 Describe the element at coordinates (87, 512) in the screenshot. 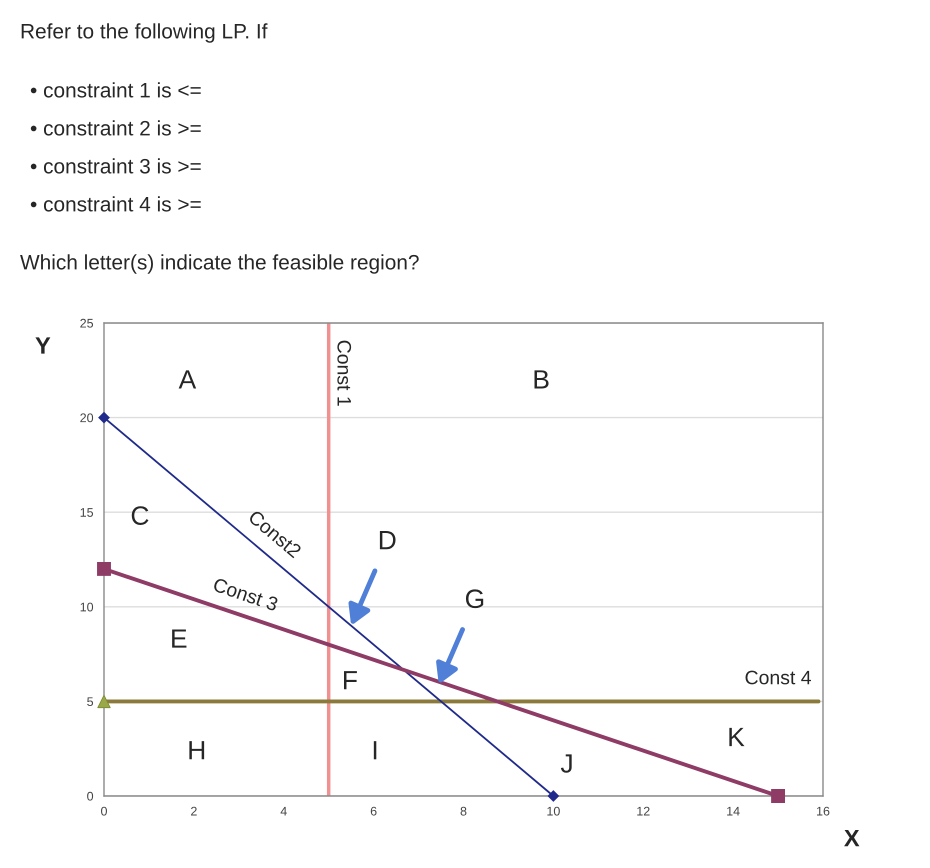

I see `y-tick-label: 15` at that location.